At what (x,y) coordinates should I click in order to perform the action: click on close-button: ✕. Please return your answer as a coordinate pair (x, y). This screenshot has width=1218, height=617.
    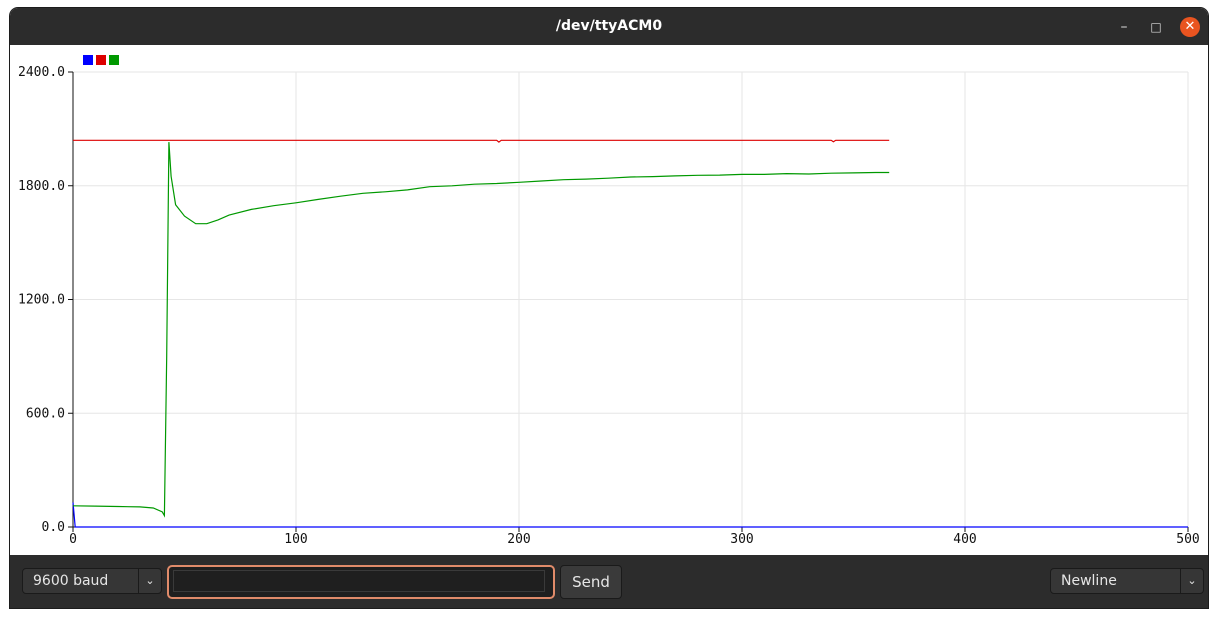
    Looking at the image, I should click on (1190, 27).